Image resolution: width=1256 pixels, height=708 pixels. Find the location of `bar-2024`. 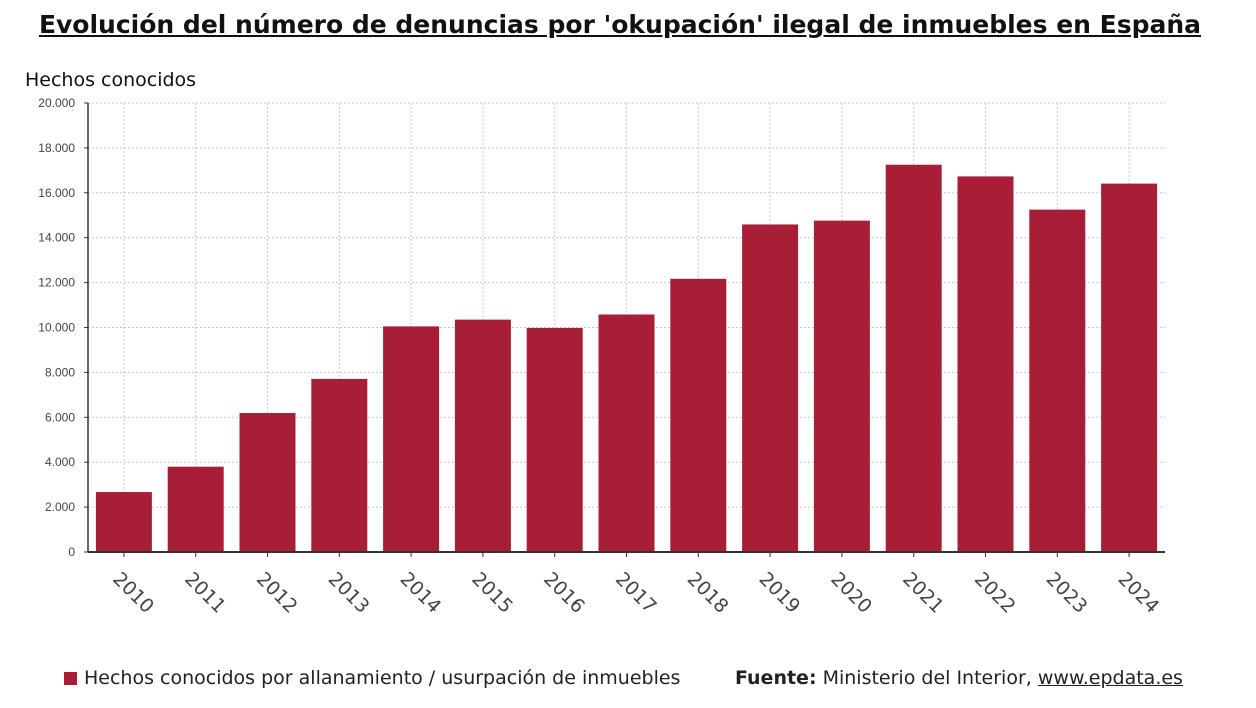

bar-2024 is located at coordinates (1129, 367).